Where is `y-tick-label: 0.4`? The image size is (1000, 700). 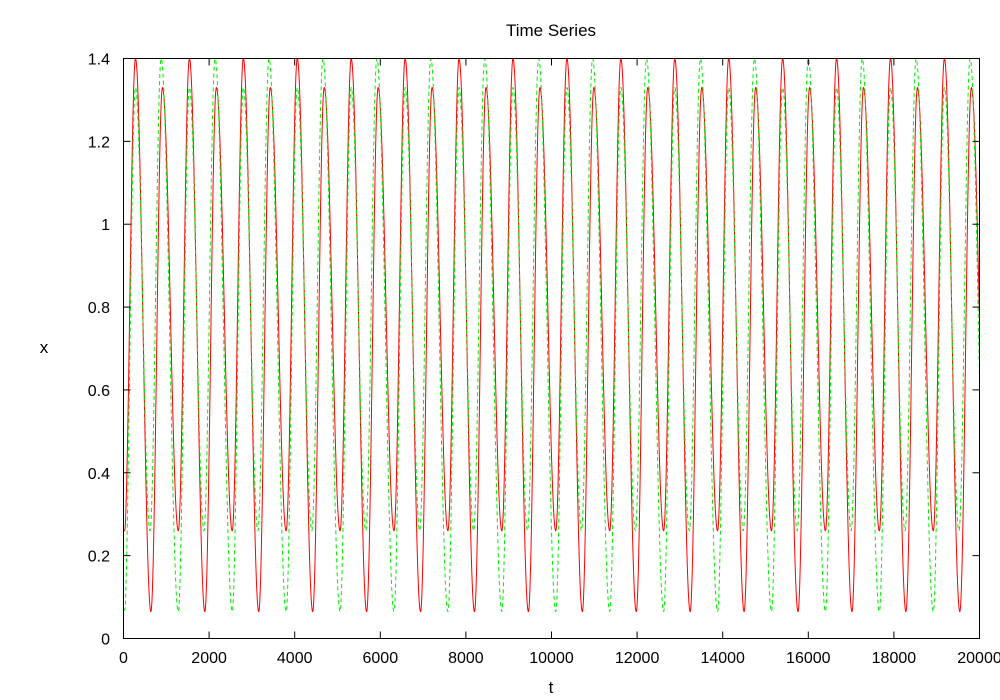 y-tick-label: 0.4 is located at coordinates (99, 474).